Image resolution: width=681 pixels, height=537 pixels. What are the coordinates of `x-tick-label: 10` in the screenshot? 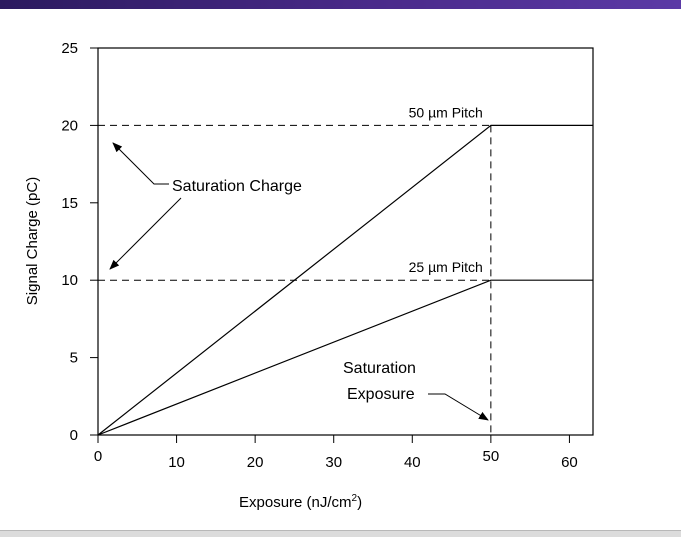 It's located at (176, 462).